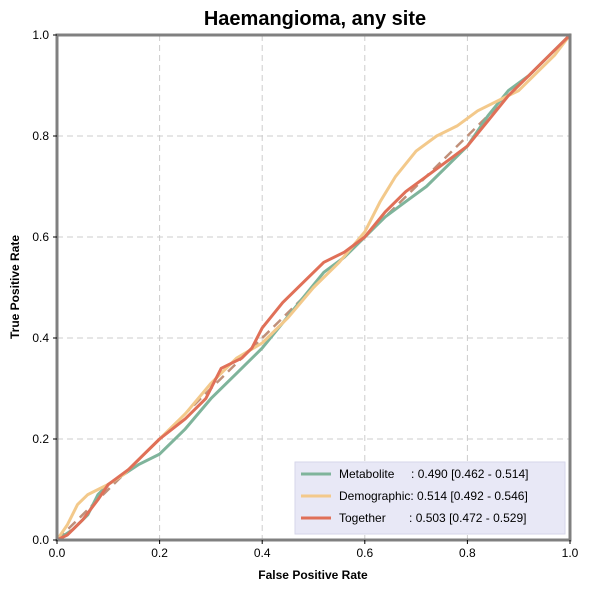 The image size is (591, 592). I want to click on y-tick-label: 0.6, so click(40, 237).